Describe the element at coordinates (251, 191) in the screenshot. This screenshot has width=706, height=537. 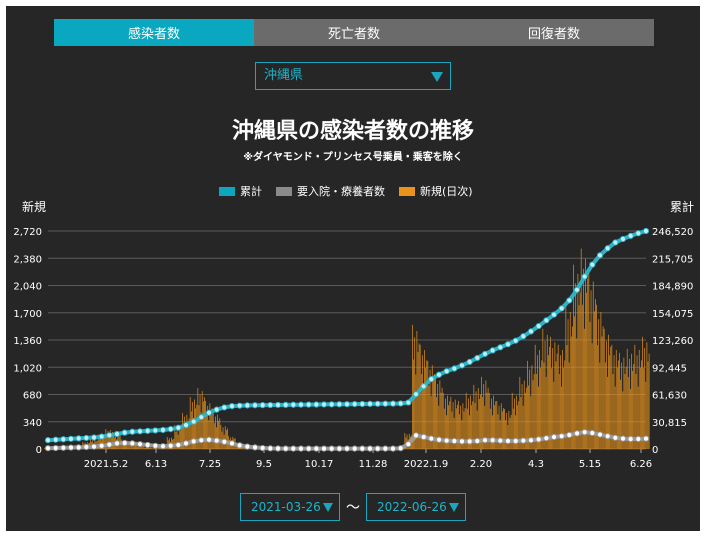
I see `legend-label-cumulative: 累計` at that location.